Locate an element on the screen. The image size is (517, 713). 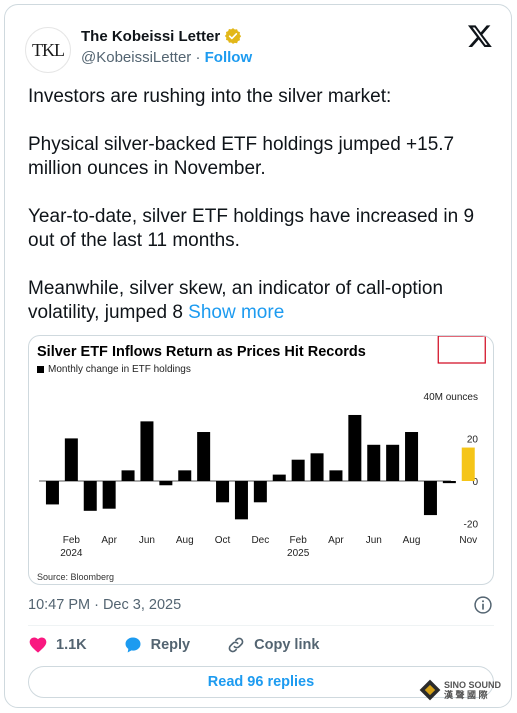
like-count: 1.1K is located at coordinates (71, 645).